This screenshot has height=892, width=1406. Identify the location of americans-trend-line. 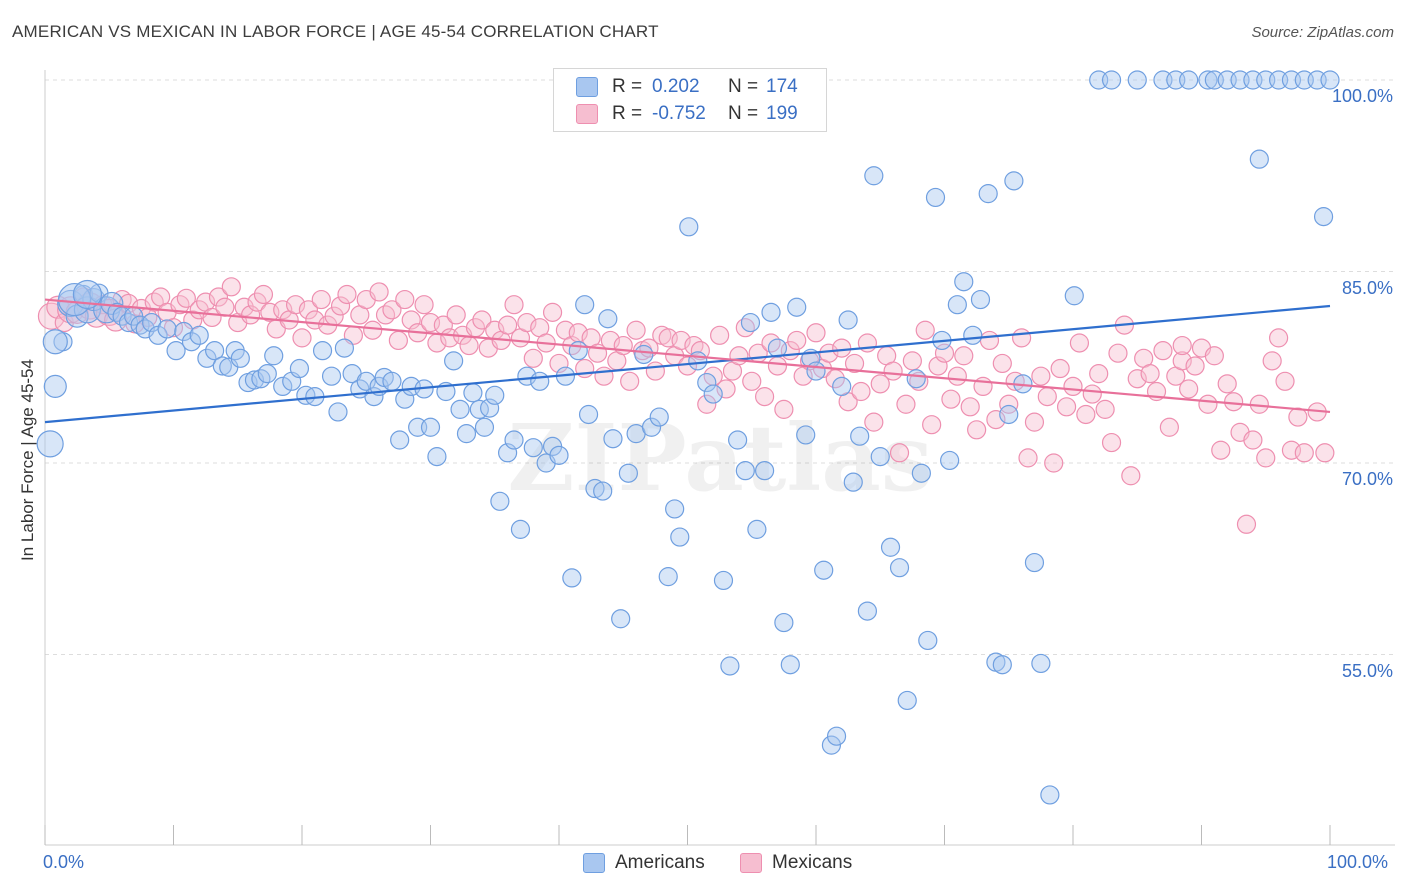
(687, 364).